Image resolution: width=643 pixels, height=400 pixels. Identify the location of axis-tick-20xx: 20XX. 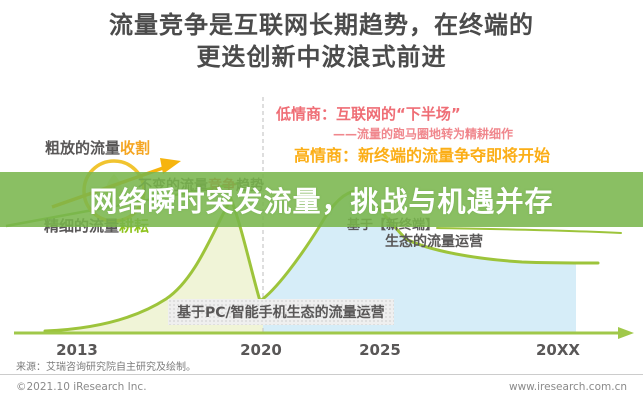
(558, 350).